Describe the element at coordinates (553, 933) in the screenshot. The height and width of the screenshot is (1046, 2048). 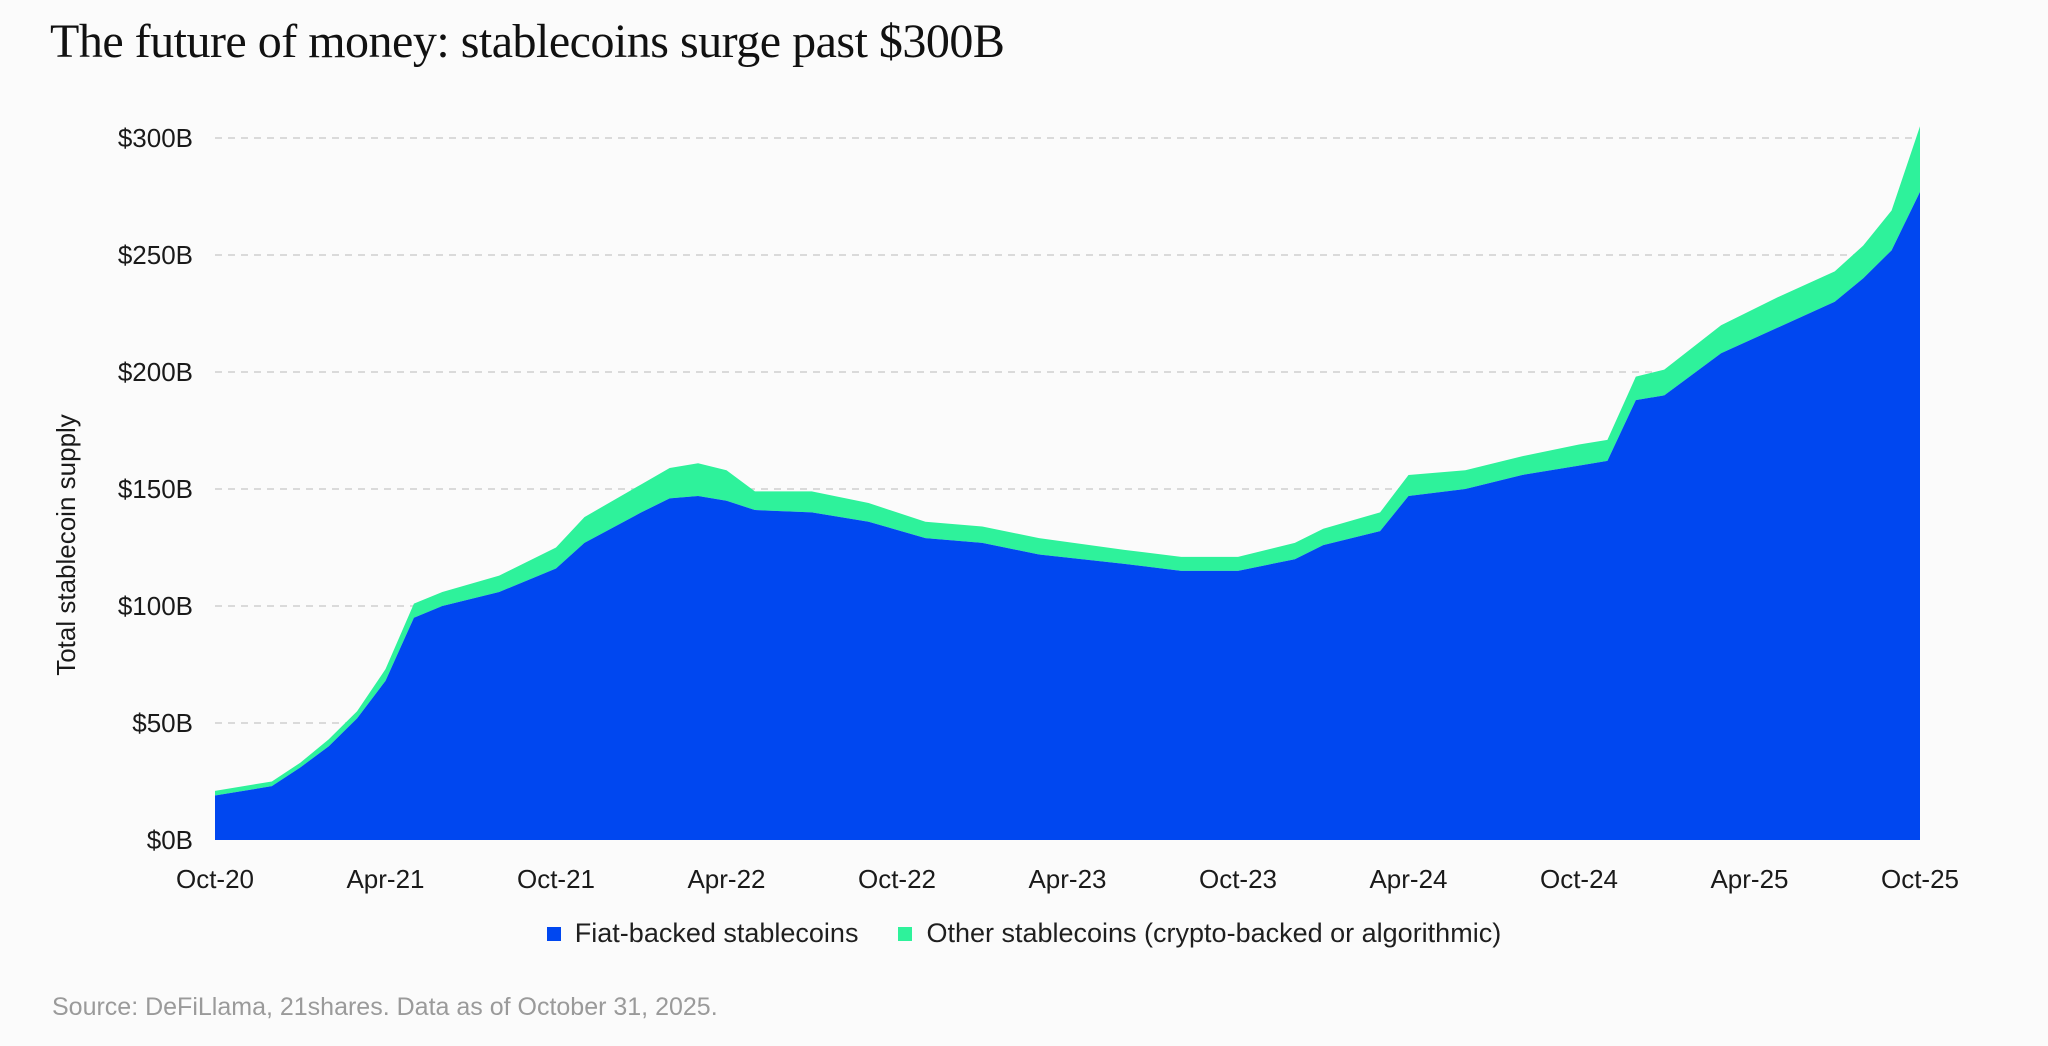
I see `legend-swatch-fiat` at that location.